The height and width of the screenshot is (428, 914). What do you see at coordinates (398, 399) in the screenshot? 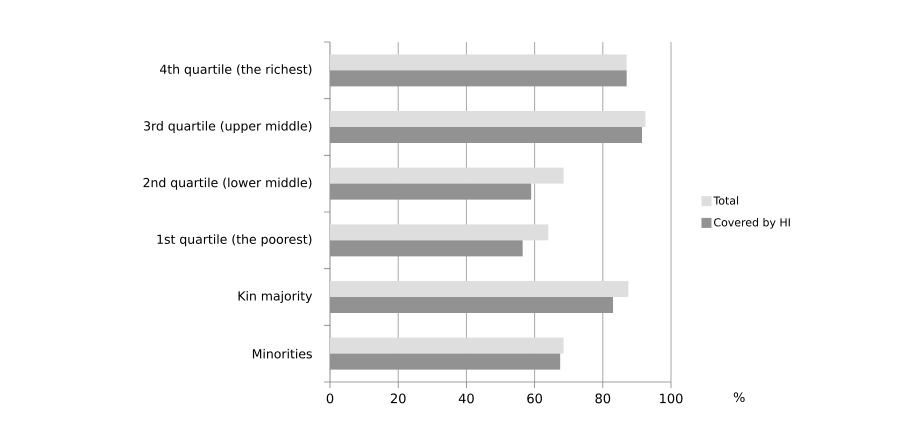
I see `x-tick-label: 20` at bounding box center [398, 399].